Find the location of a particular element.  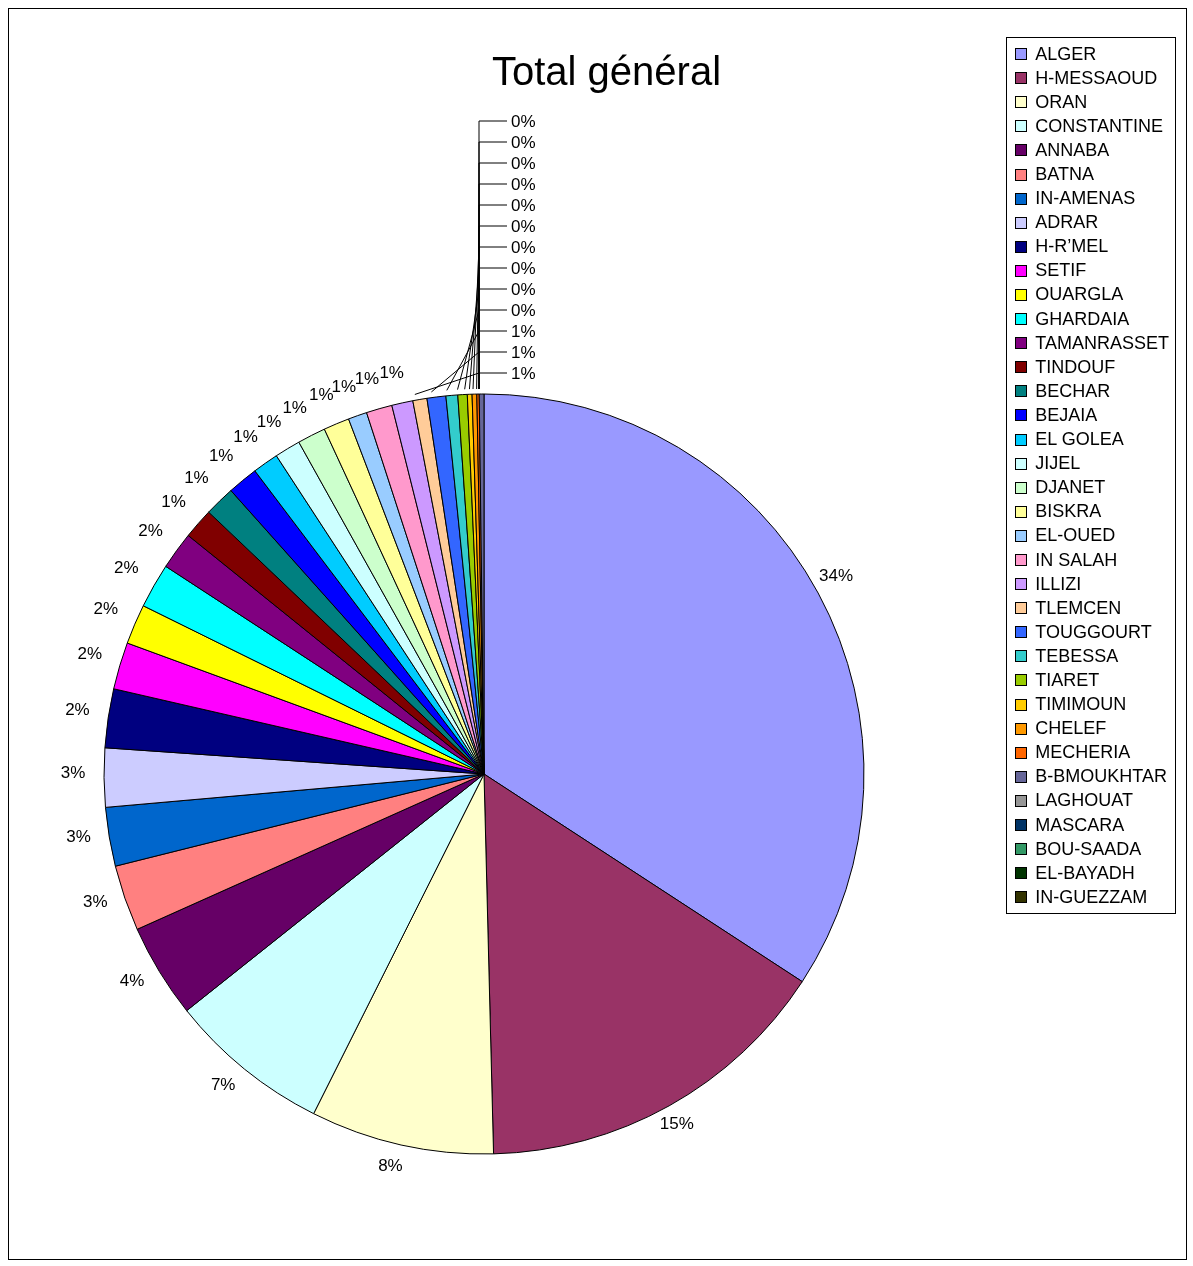

legend-label: CONSTANTINE is located at coordinates (1099, 126).